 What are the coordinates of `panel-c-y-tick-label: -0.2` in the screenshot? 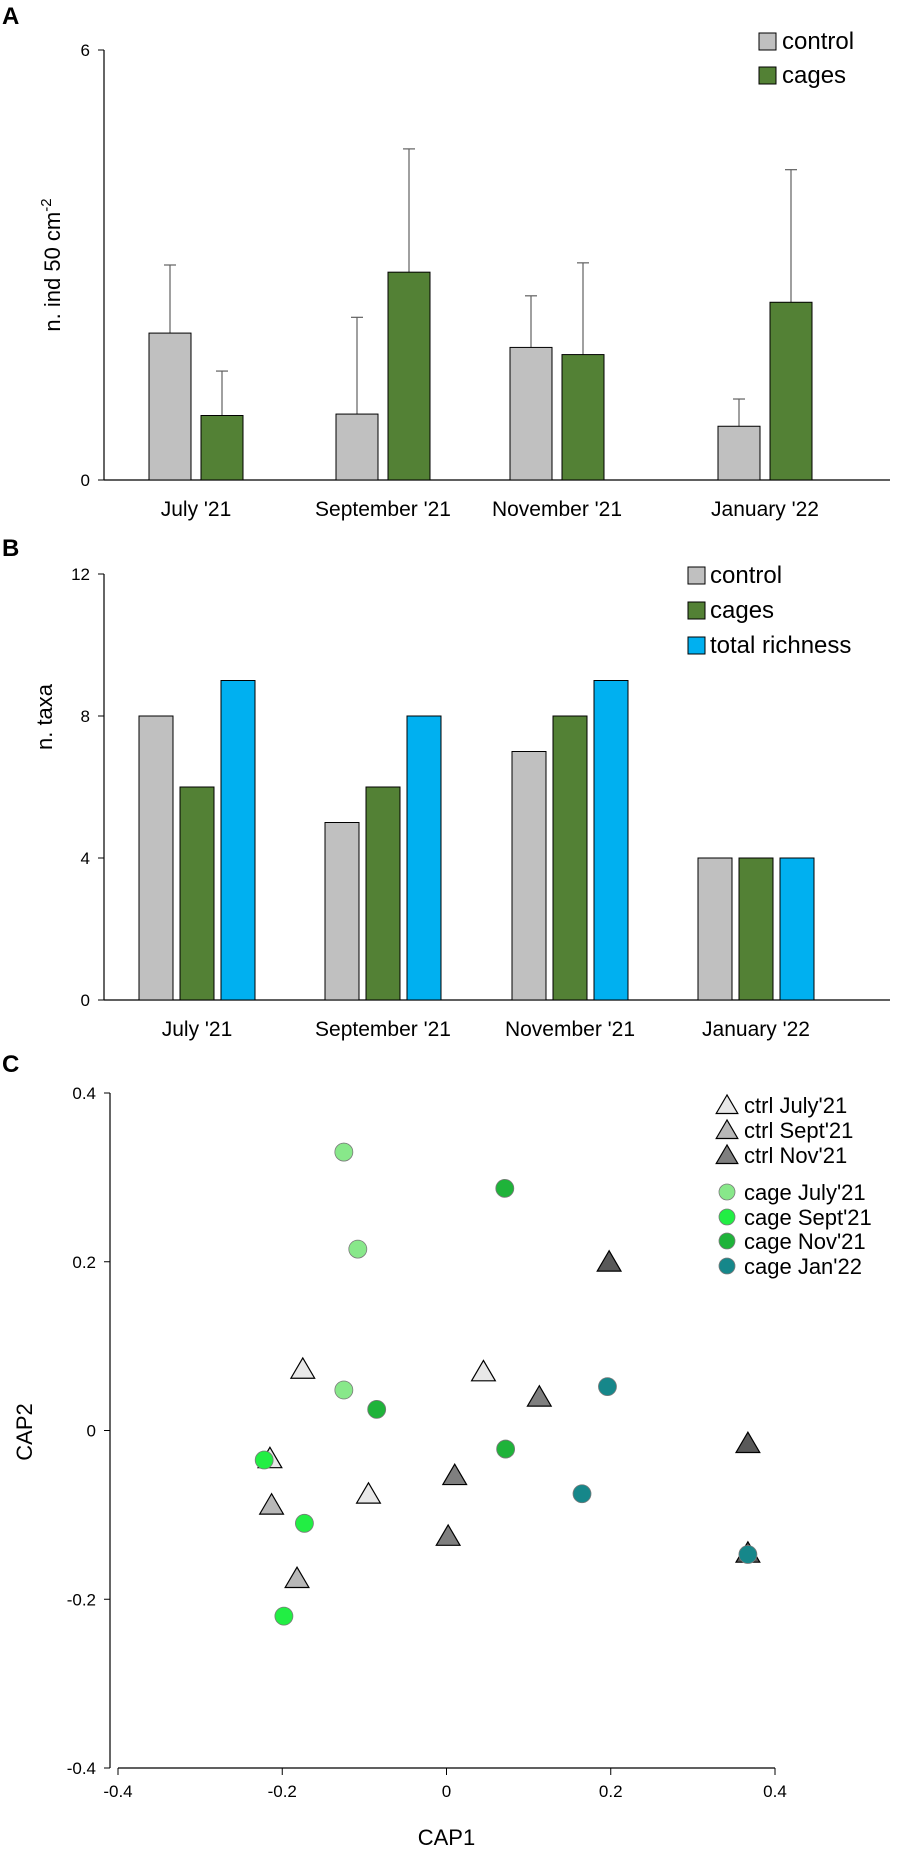 It's located at (81, 1599).